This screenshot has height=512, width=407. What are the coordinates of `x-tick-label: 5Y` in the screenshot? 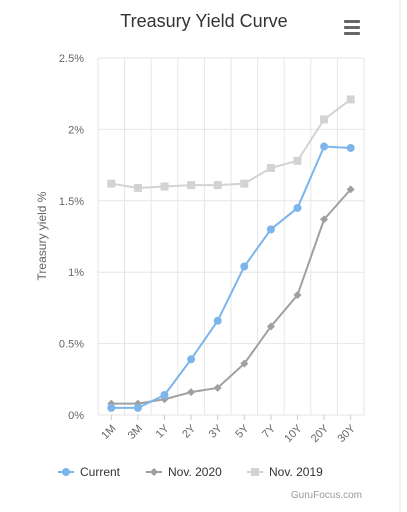 It's located at (242, 431).